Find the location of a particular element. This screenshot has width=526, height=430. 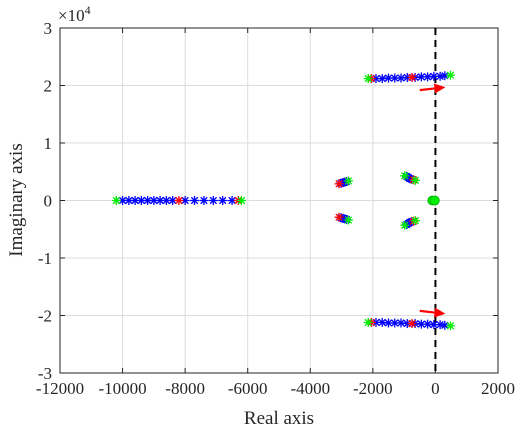

x-tick-label: -12000 is located at coordinates (60, 388).